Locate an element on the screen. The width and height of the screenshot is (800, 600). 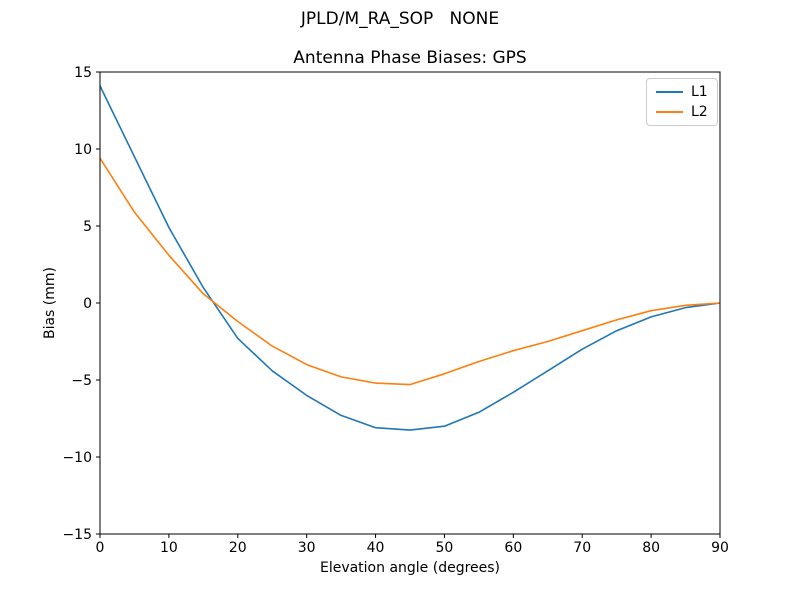
x-tick-label: 80 is located at coordinates (651, 548).